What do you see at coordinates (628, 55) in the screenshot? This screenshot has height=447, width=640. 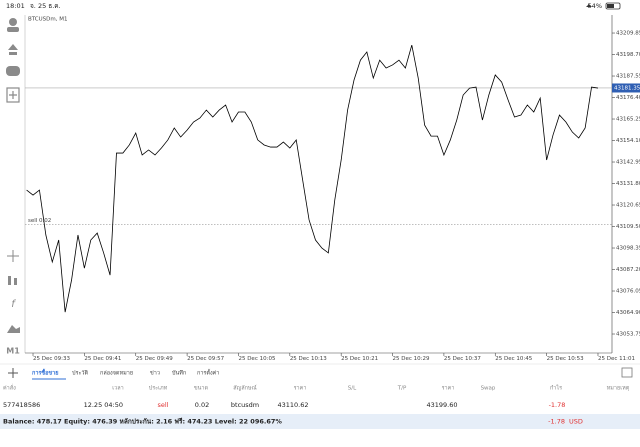 I see `y-tick-label: 43198.70` at bounding box center [628, 55].